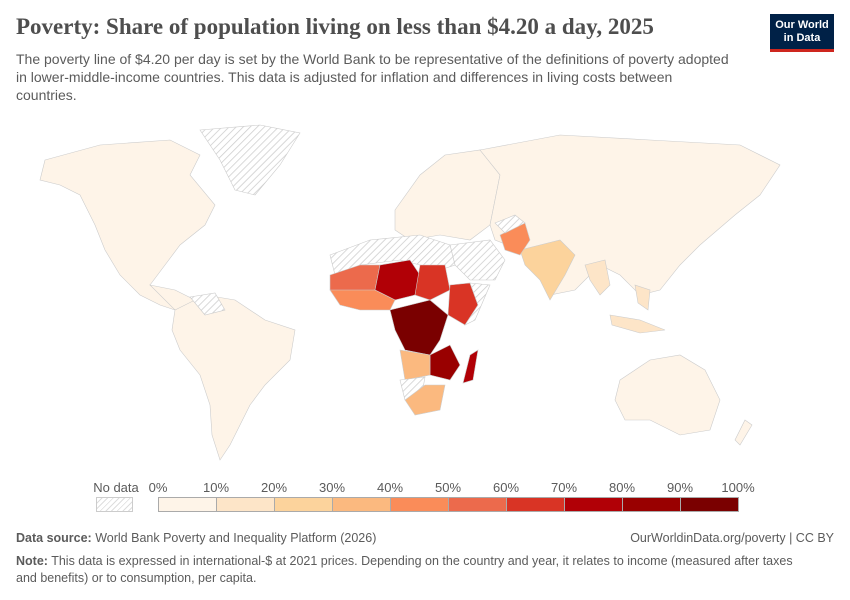  What do you see at coordinates (419, 327) in the screenshot?
I see `central-africa` at bounding box center [419, 327].